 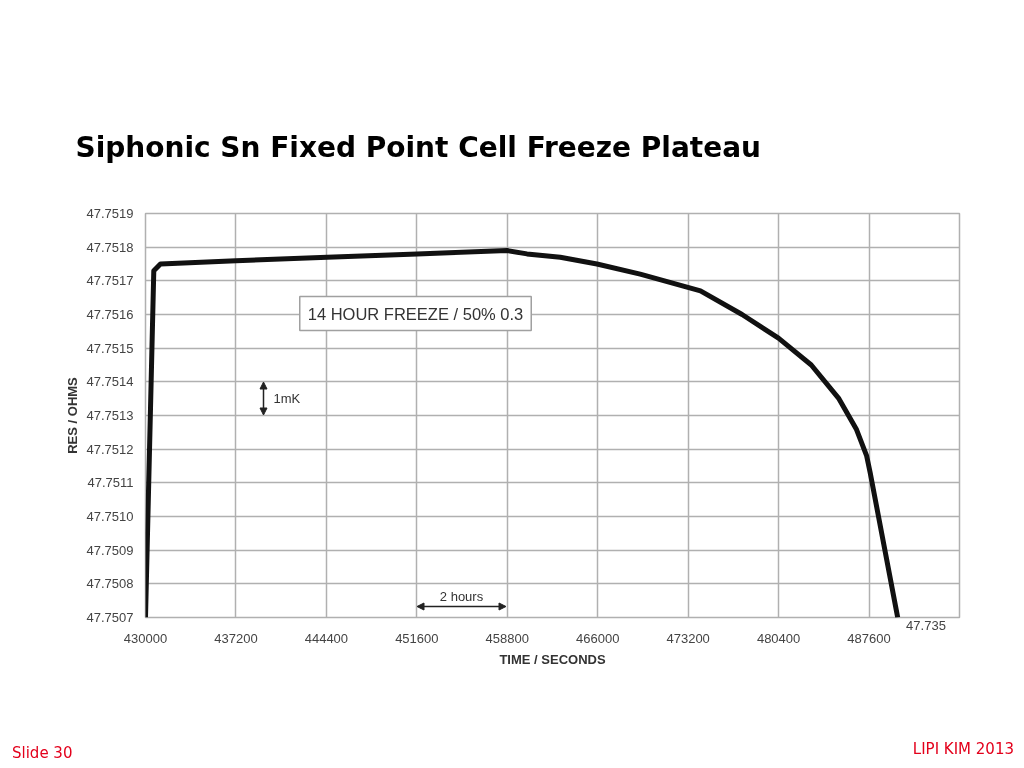 I want to click on y-tick-label: 47.7507, so click(x=110, y=617).